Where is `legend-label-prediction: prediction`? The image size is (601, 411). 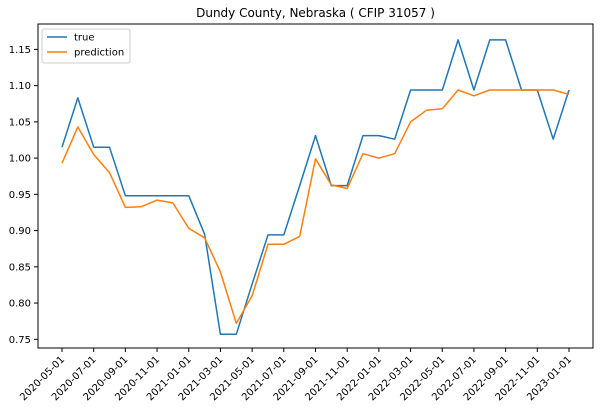
legend-label-prediction: prediction is located at coordinates (99, 53).